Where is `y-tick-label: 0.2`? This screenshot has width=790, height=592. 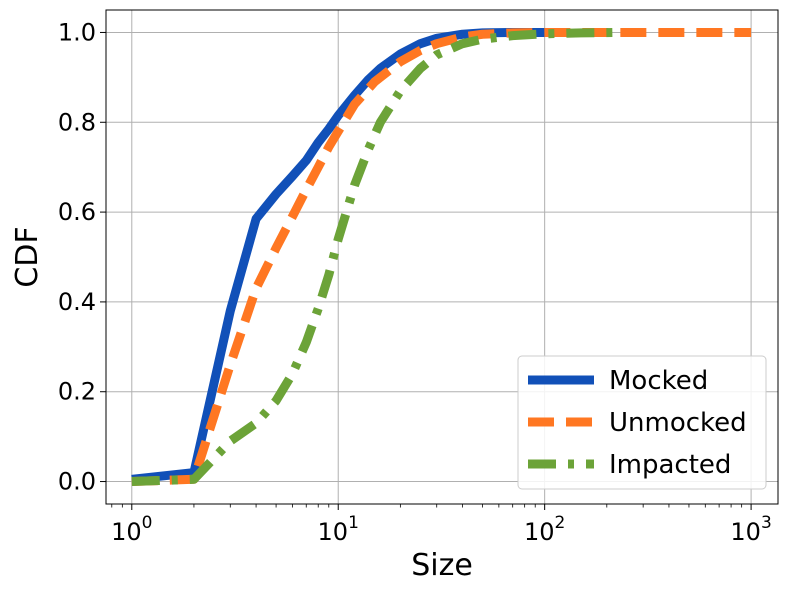 y-tick-label: 0.2 is located at coordinates (77, 392).